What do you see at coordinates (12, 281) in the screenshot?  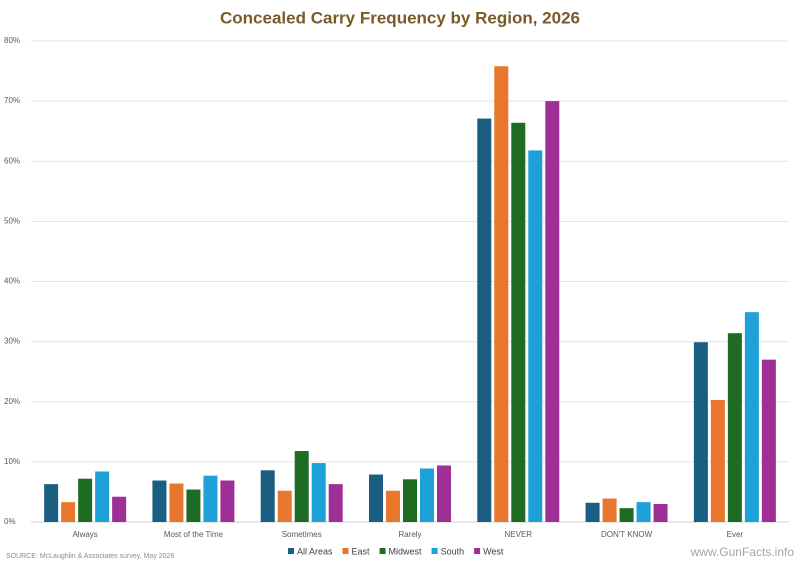 I see `y-tick-label: 40%` at bounding box center [12, 281].